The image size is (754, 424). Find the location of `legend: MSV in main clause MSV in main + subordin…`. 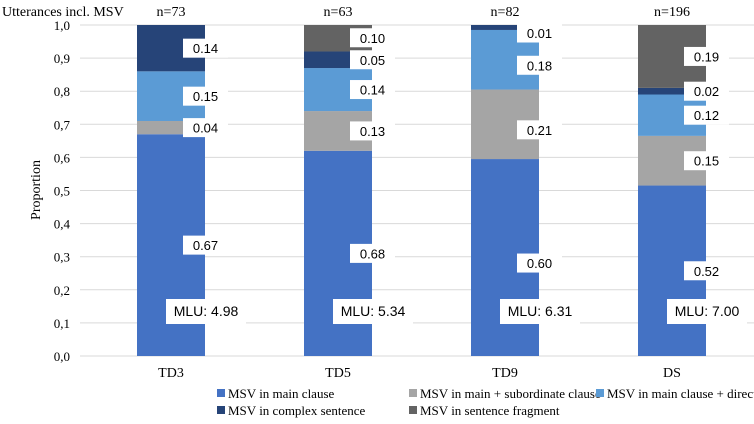

legend: MSV in main clause MSV in main + subordin… is located at coordinates (485, 402).